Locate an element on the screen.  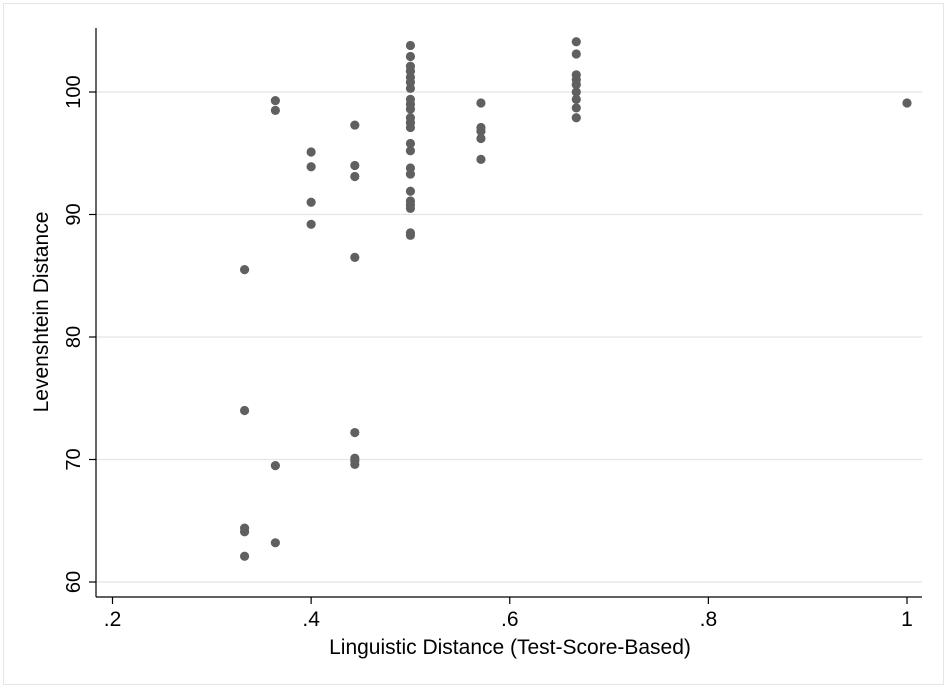
x-tick-label: .6 is located at coordinates (510, 619).